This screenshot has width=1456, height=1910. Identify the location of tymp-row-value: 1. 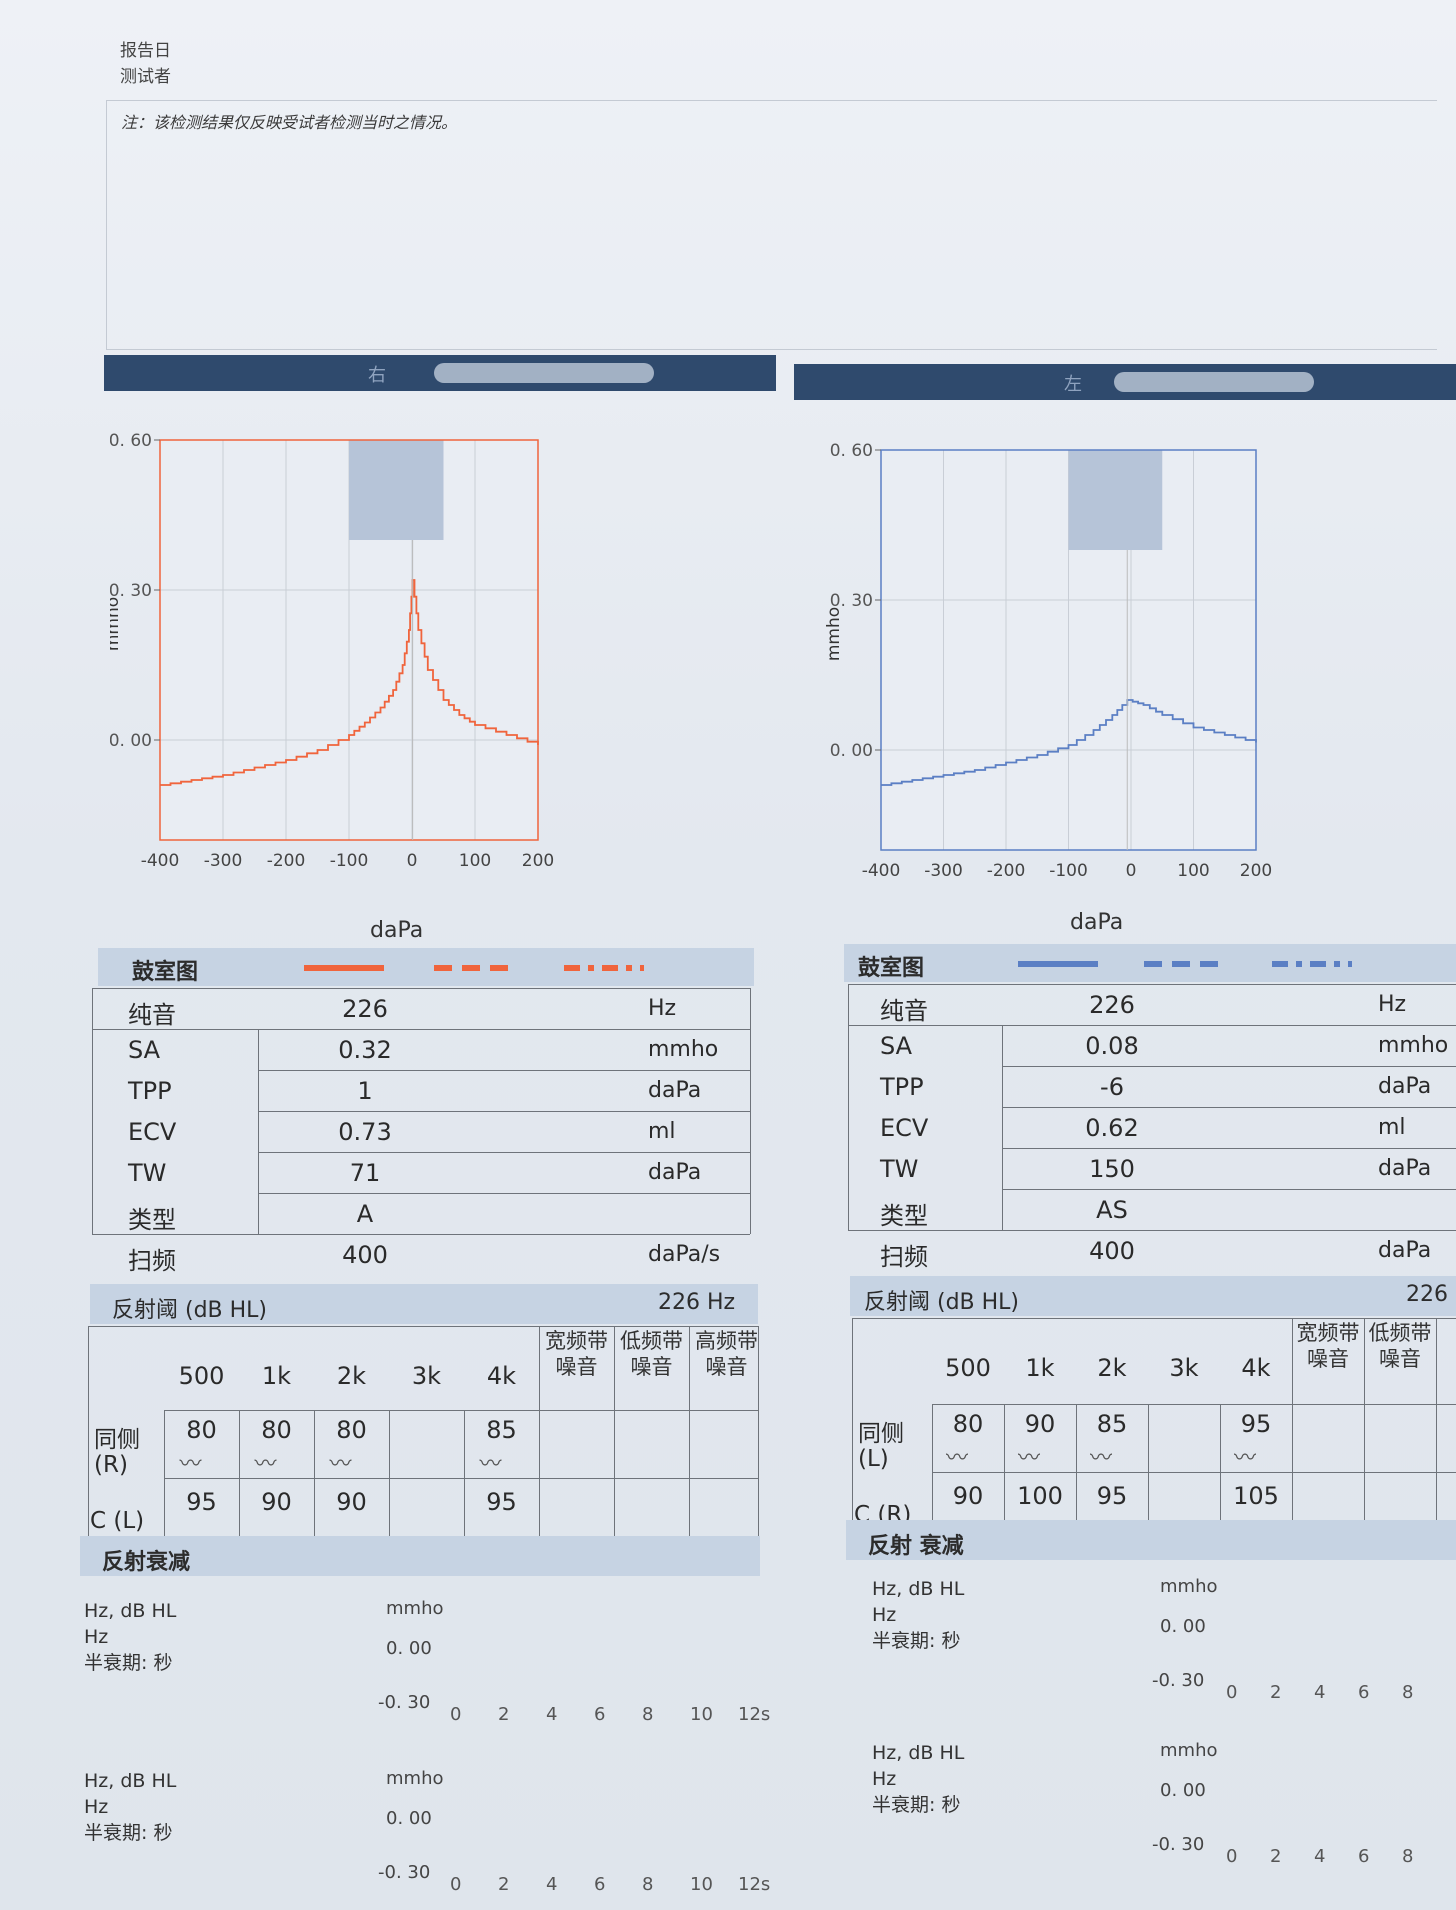
(365, 1091).